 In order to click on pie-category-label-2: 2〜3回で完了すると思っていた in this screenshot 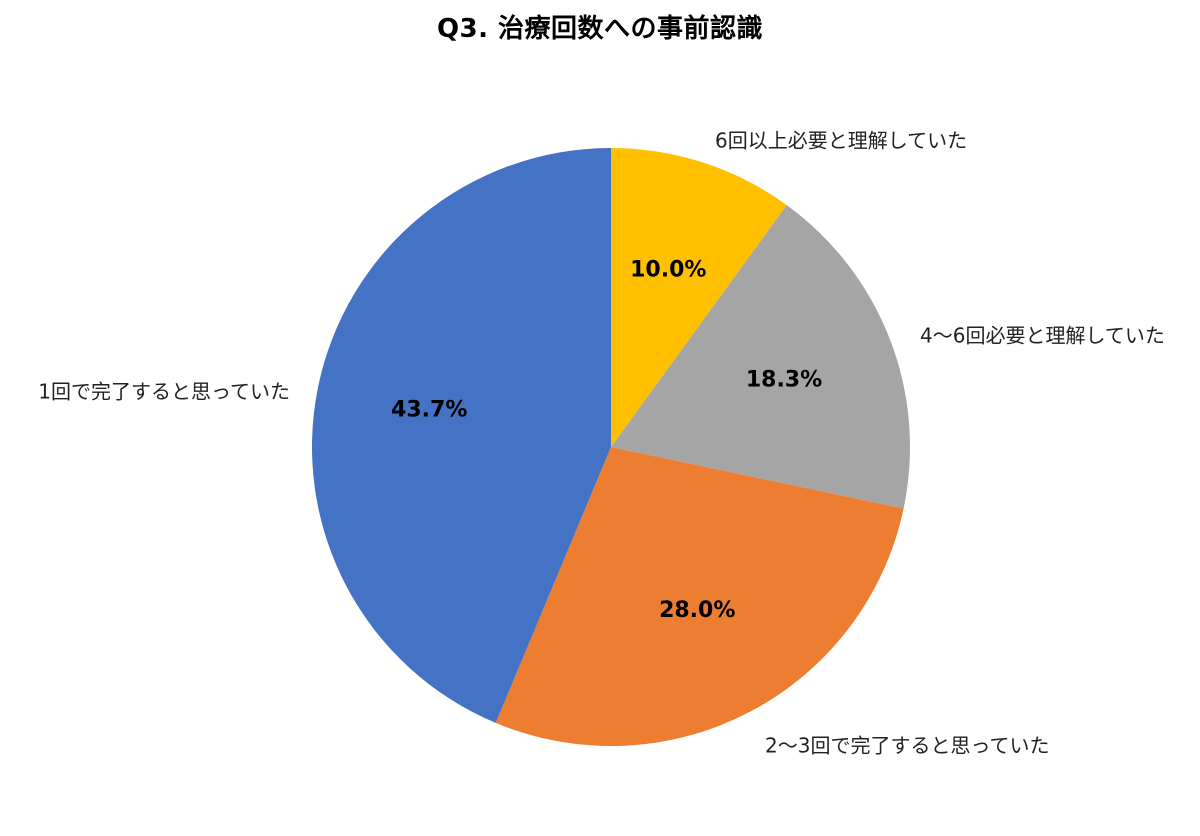, I will do `click(907, 746)`.